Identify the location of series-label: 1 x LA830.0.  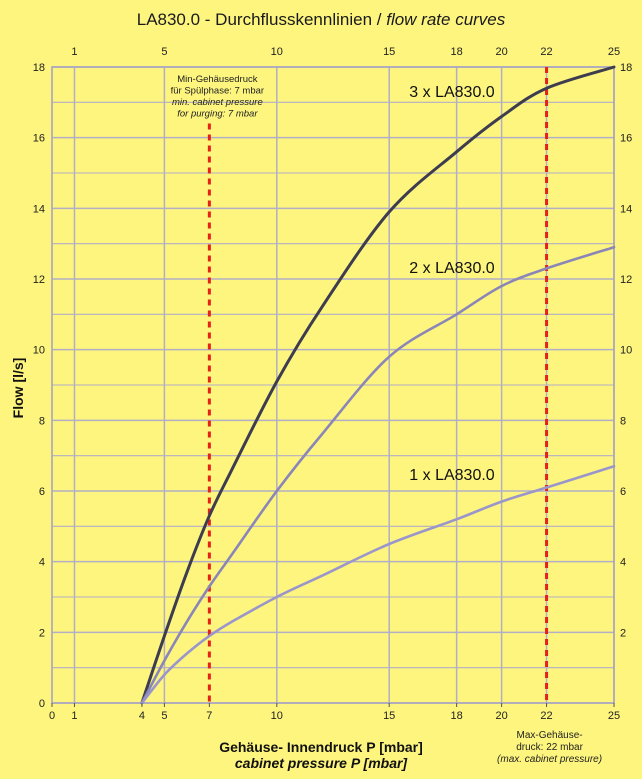
(452, 475).